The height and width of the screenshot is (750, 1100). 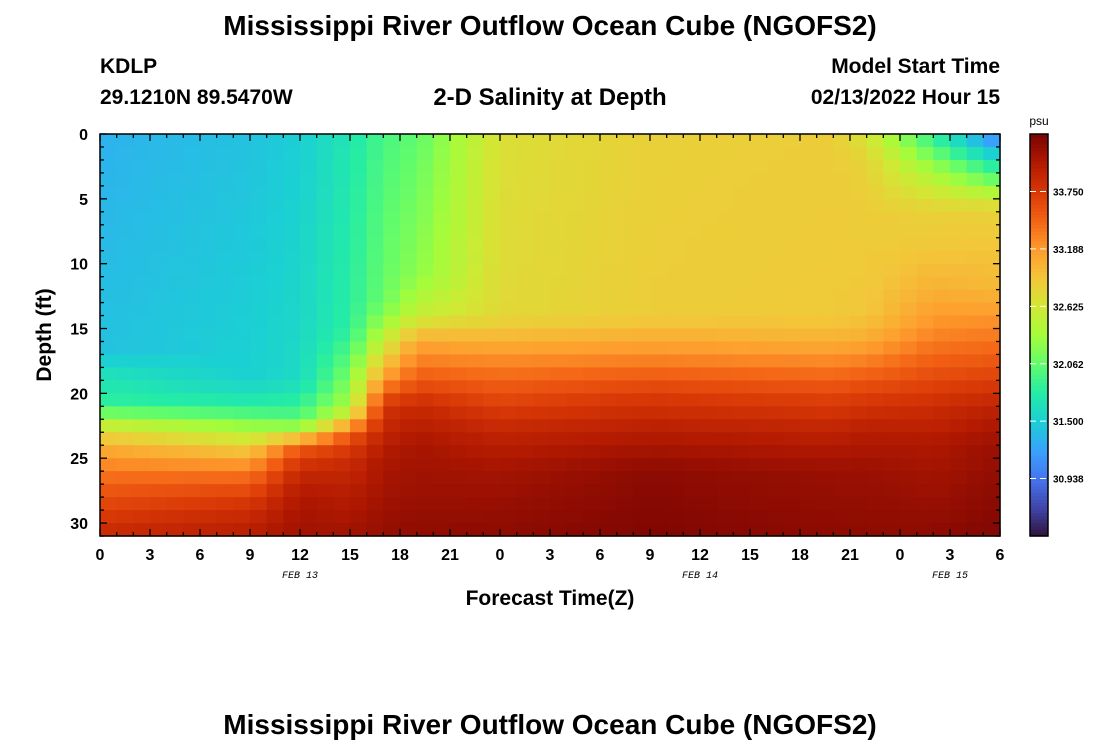 I want to click on station-coordinates: 29.1210N 89.5470W, so click(x=196, y=97).